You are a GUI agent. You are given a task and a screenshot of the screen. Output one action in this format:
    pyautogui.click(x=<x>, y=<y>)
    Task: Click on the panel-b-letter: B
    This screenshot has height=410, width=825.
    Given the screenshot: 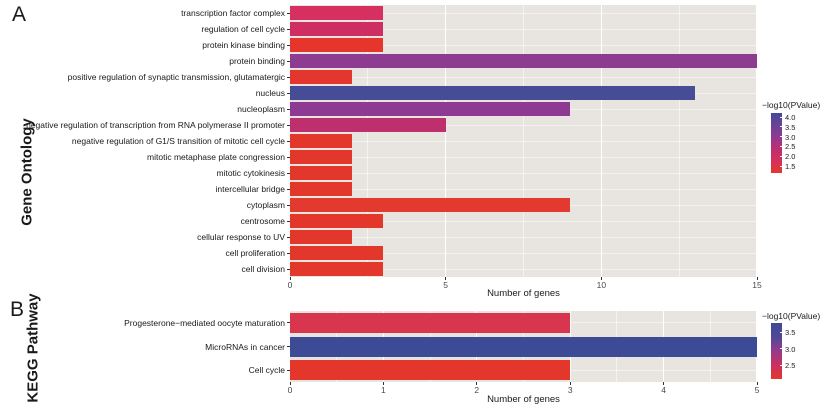 What is the action you would take?
    pyautogui.click(x=17, y=309)
    